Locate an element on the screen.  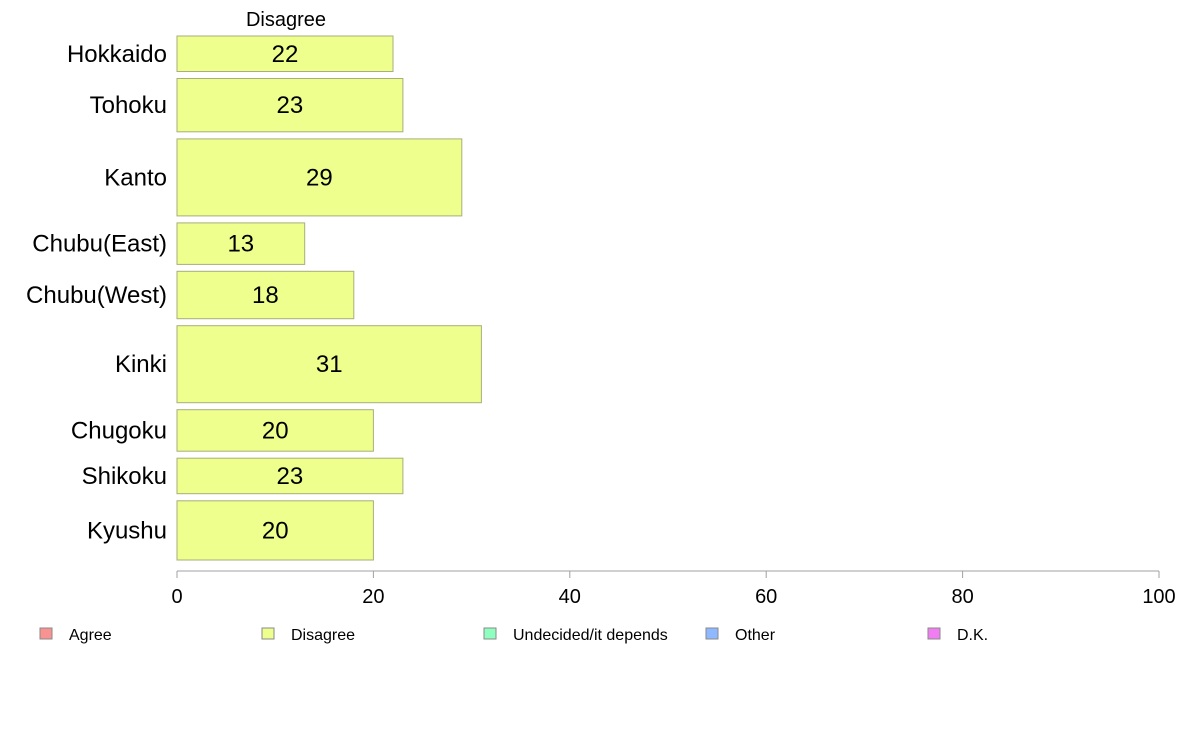
category-label: Chubu(East) is located at coordinates (99, 244).